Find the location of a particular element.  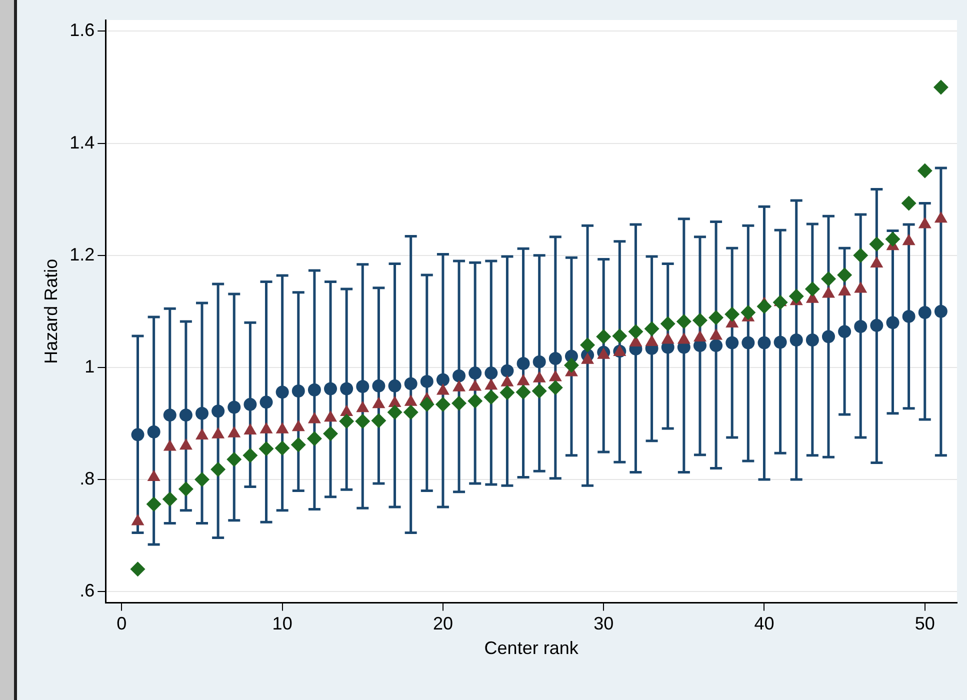

x-tick-label: 40 is located at coordinates (764, 624).